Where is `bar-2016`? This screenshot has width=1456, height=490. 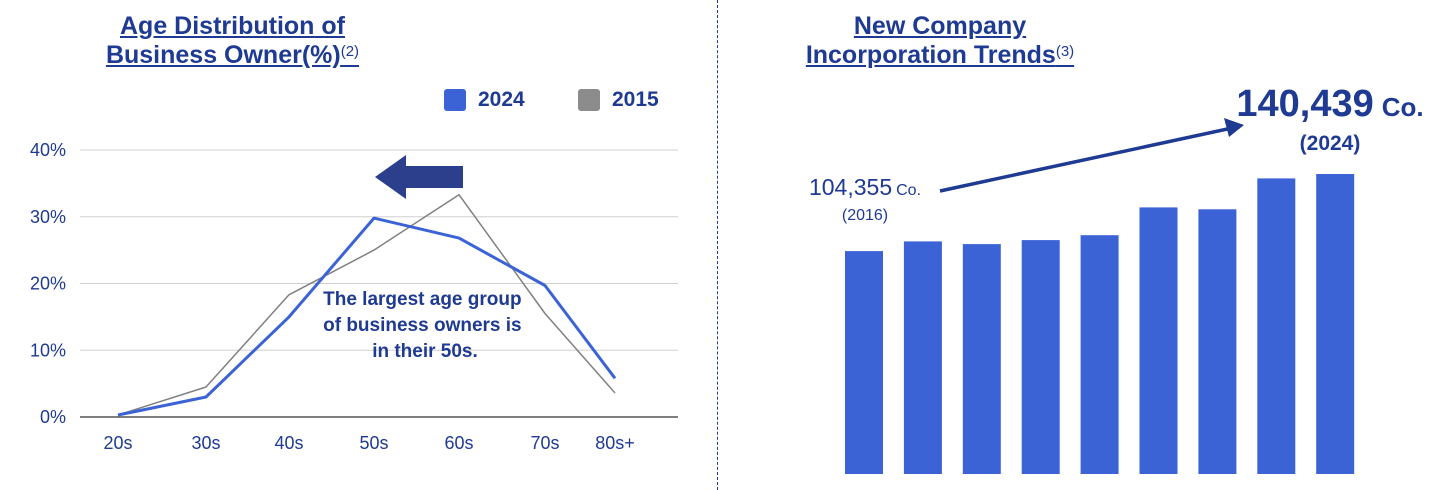
bar-2016 is located at coordinates (864, 362).